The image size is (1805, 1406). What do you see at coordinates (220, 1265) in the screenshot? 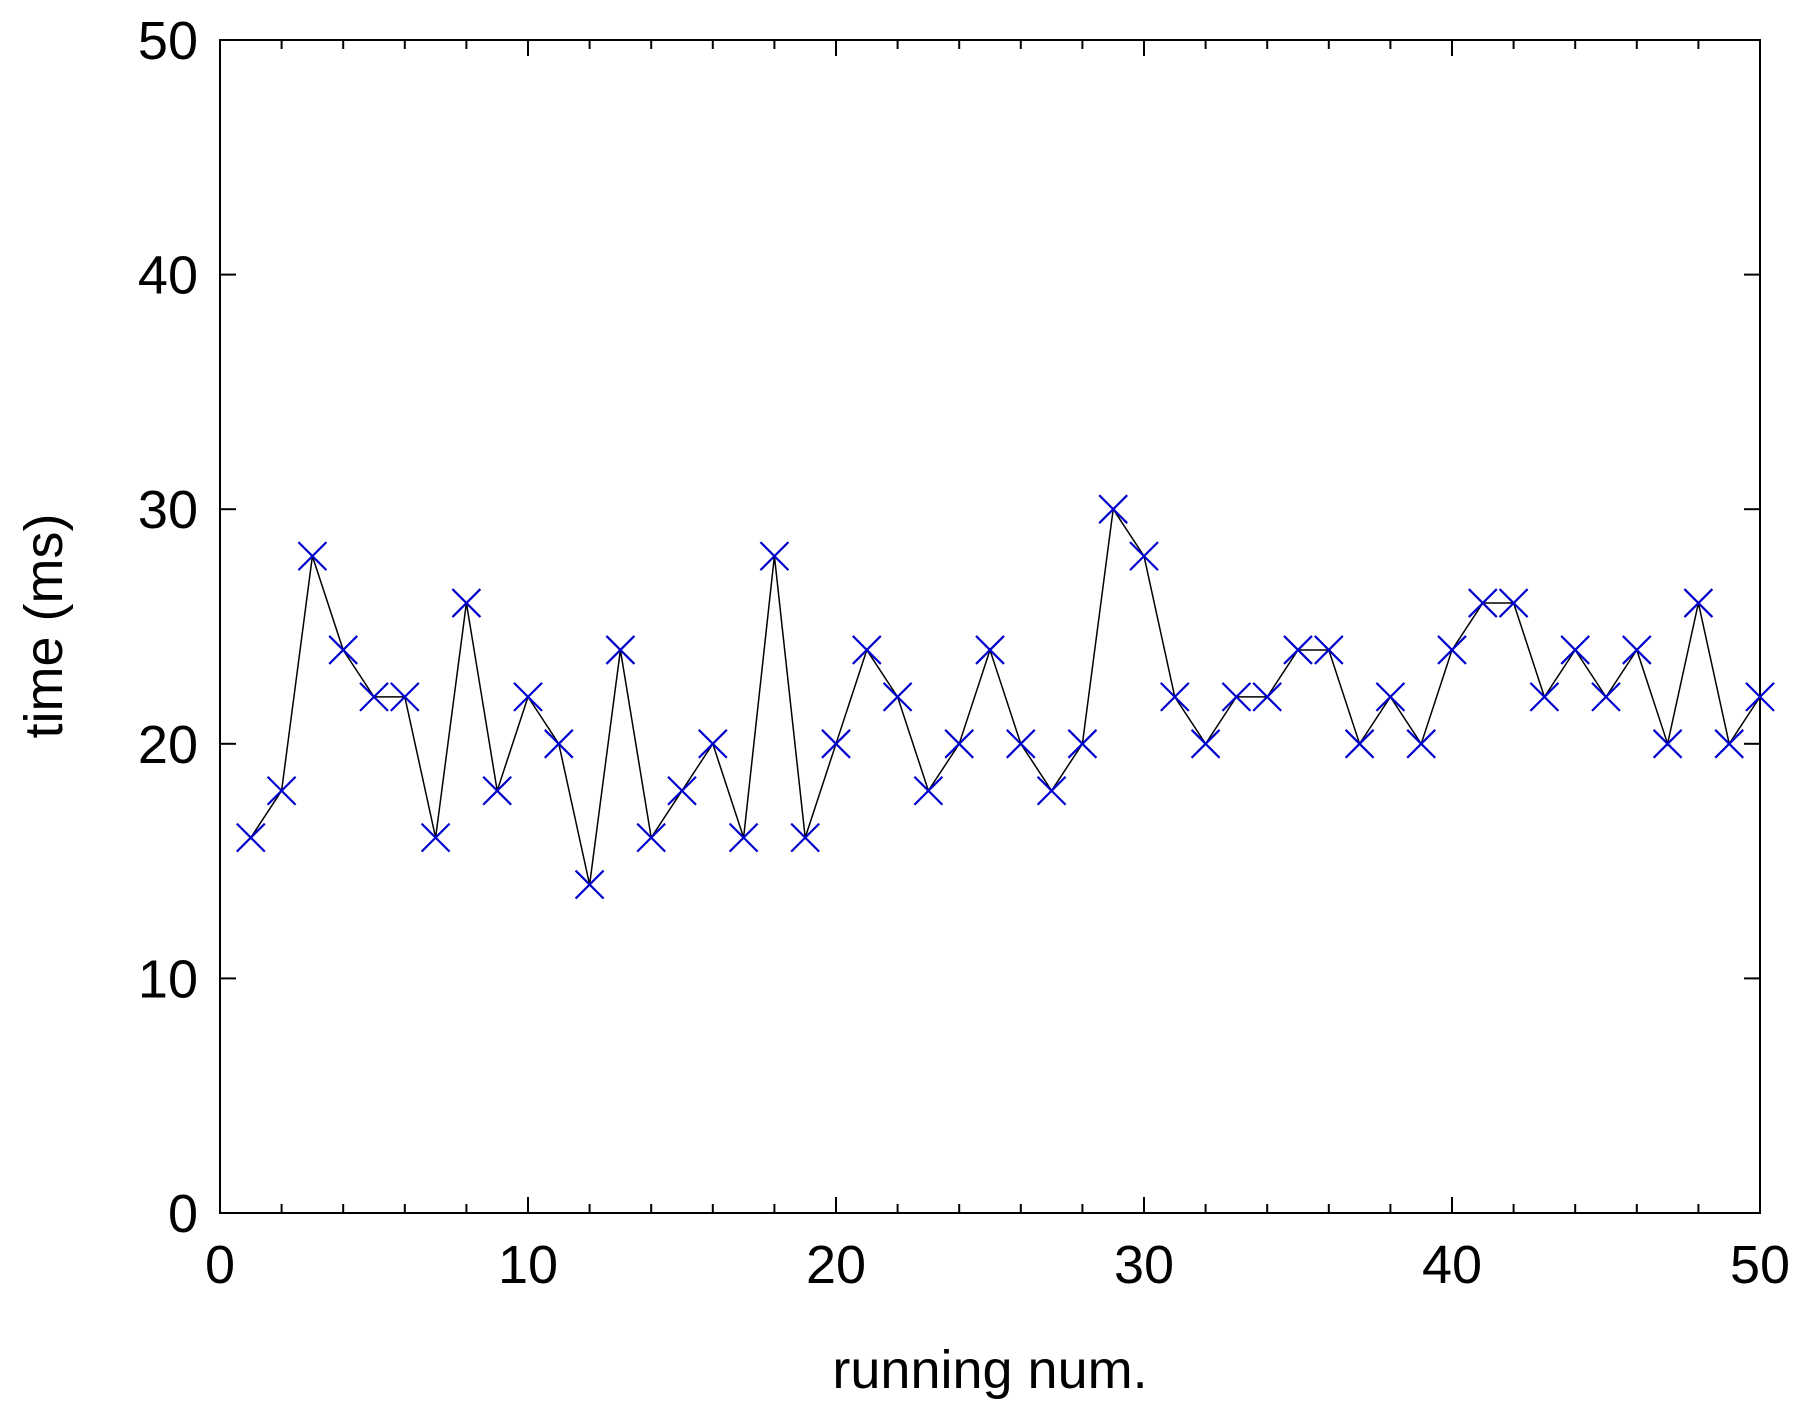
I see `x-tick-label: 0` at bounding box center [220, 1265].